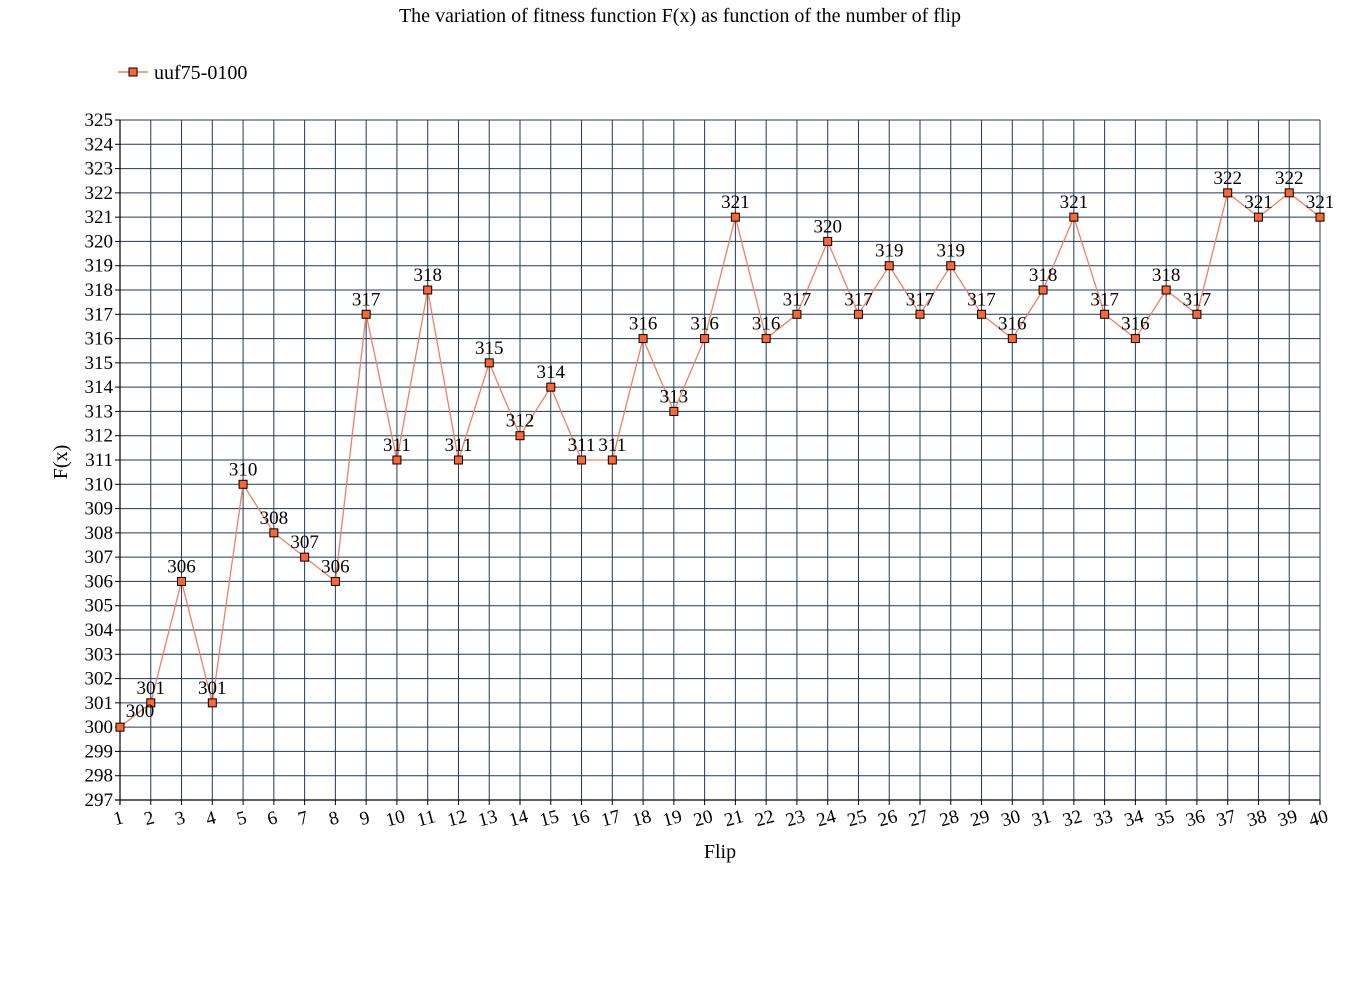 Image resolution: width=1360 pixels, height=1000 pixels. What do you see at coordinates (99, 557) in the screenshot?
I see `y-tick-label: 307` at bounding box center [99, 557].